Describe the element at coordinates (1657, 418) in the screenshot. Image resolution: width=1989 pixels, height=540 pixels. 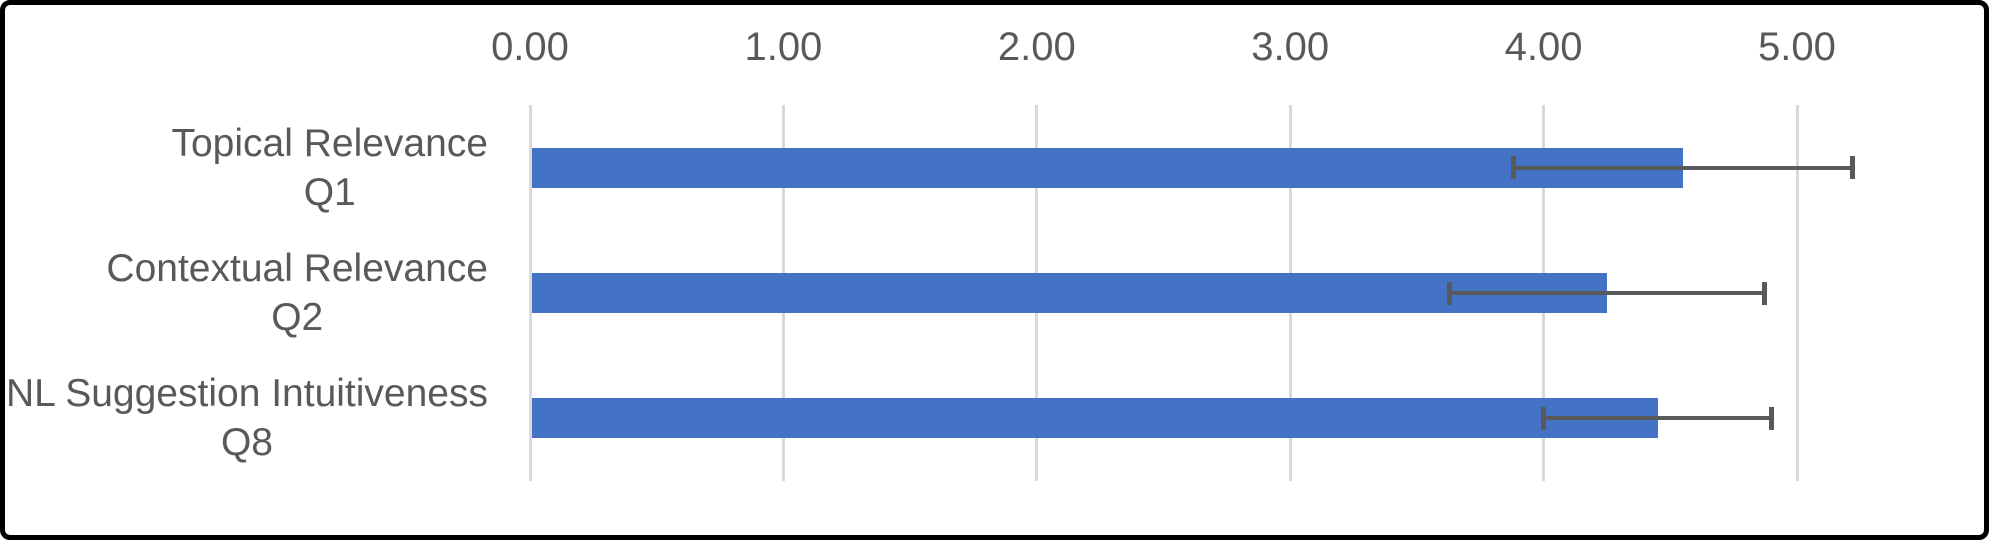
I see `error-bar-q8` at that location.